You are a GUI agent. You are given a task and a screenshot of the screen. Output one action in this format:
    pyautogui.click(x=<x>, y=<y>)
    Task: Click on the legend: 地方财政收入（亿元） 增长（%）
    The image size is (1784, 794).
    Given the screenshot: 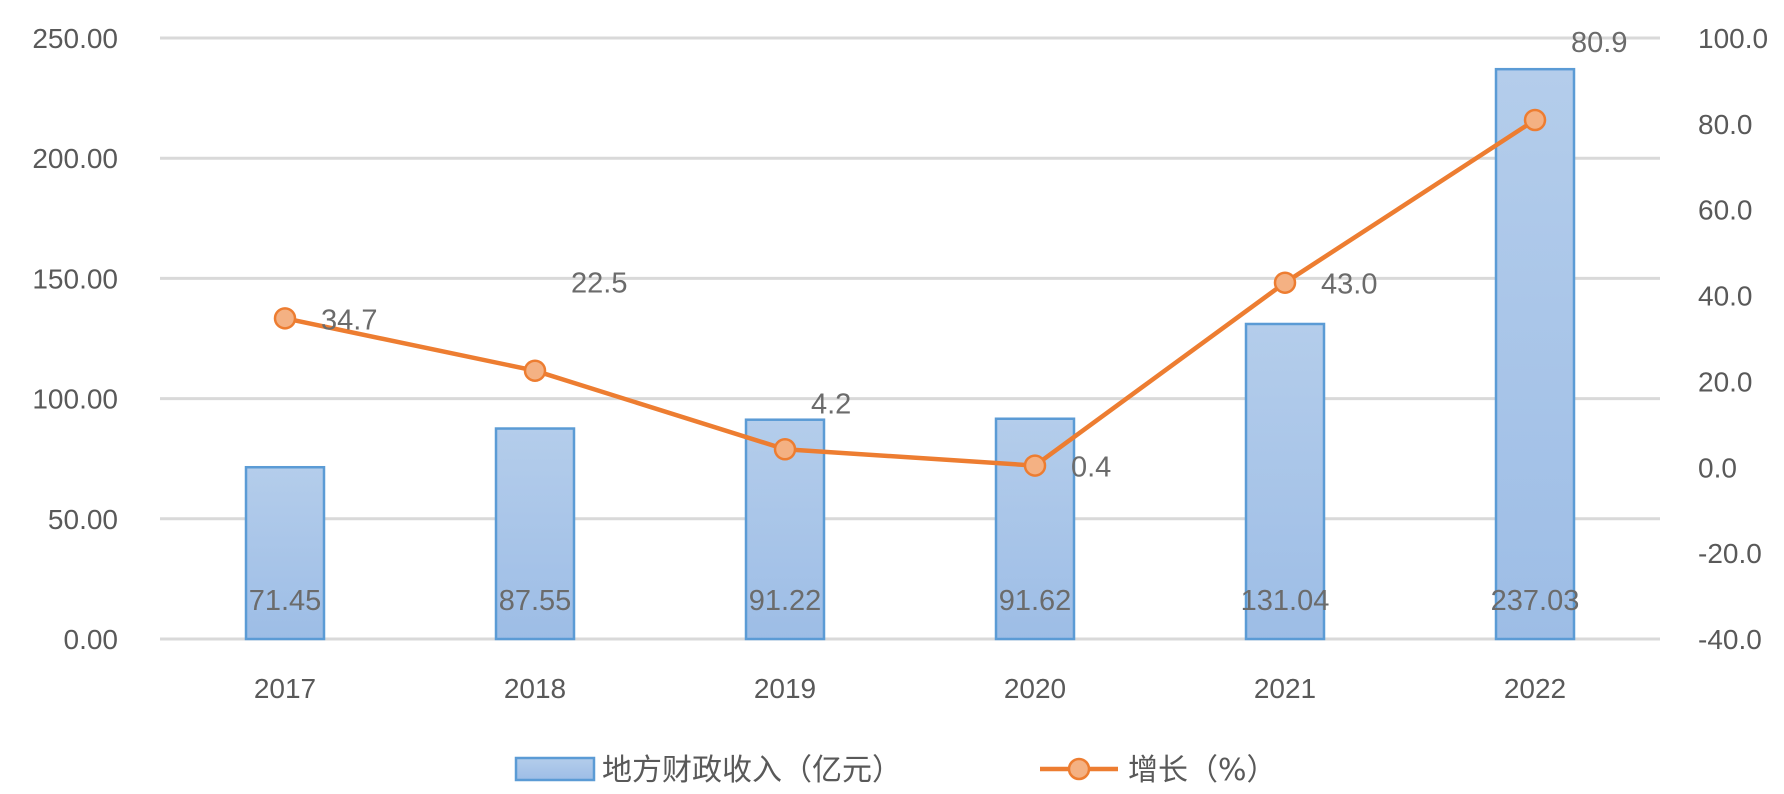 What is the action you would take?
    pyautogui.click(x=895, y=770)
    